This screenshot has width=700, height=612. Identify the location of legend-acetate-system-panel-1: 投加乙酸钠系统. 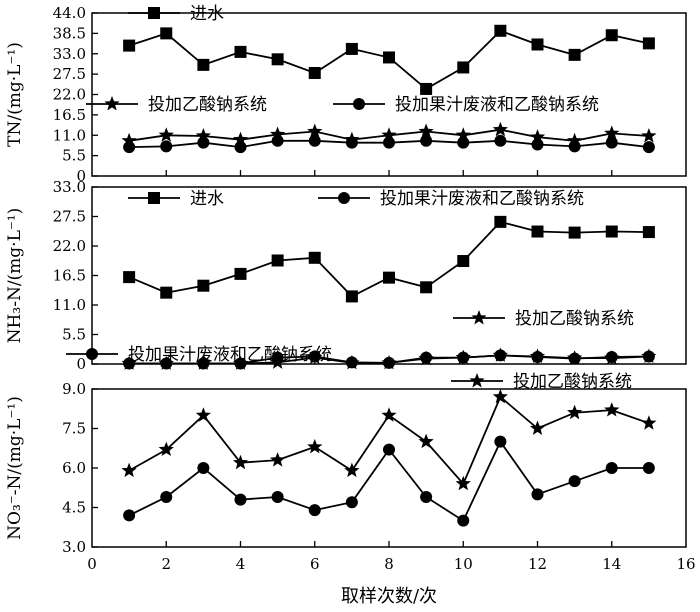
(176, 105).